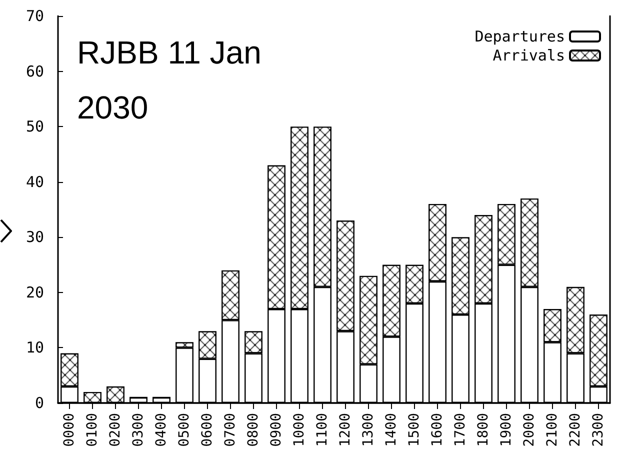  What do you see at coordinates (254, 430) in the screenshot?
I see `x-tick-label: 0800` at bounding box center [254, 430].